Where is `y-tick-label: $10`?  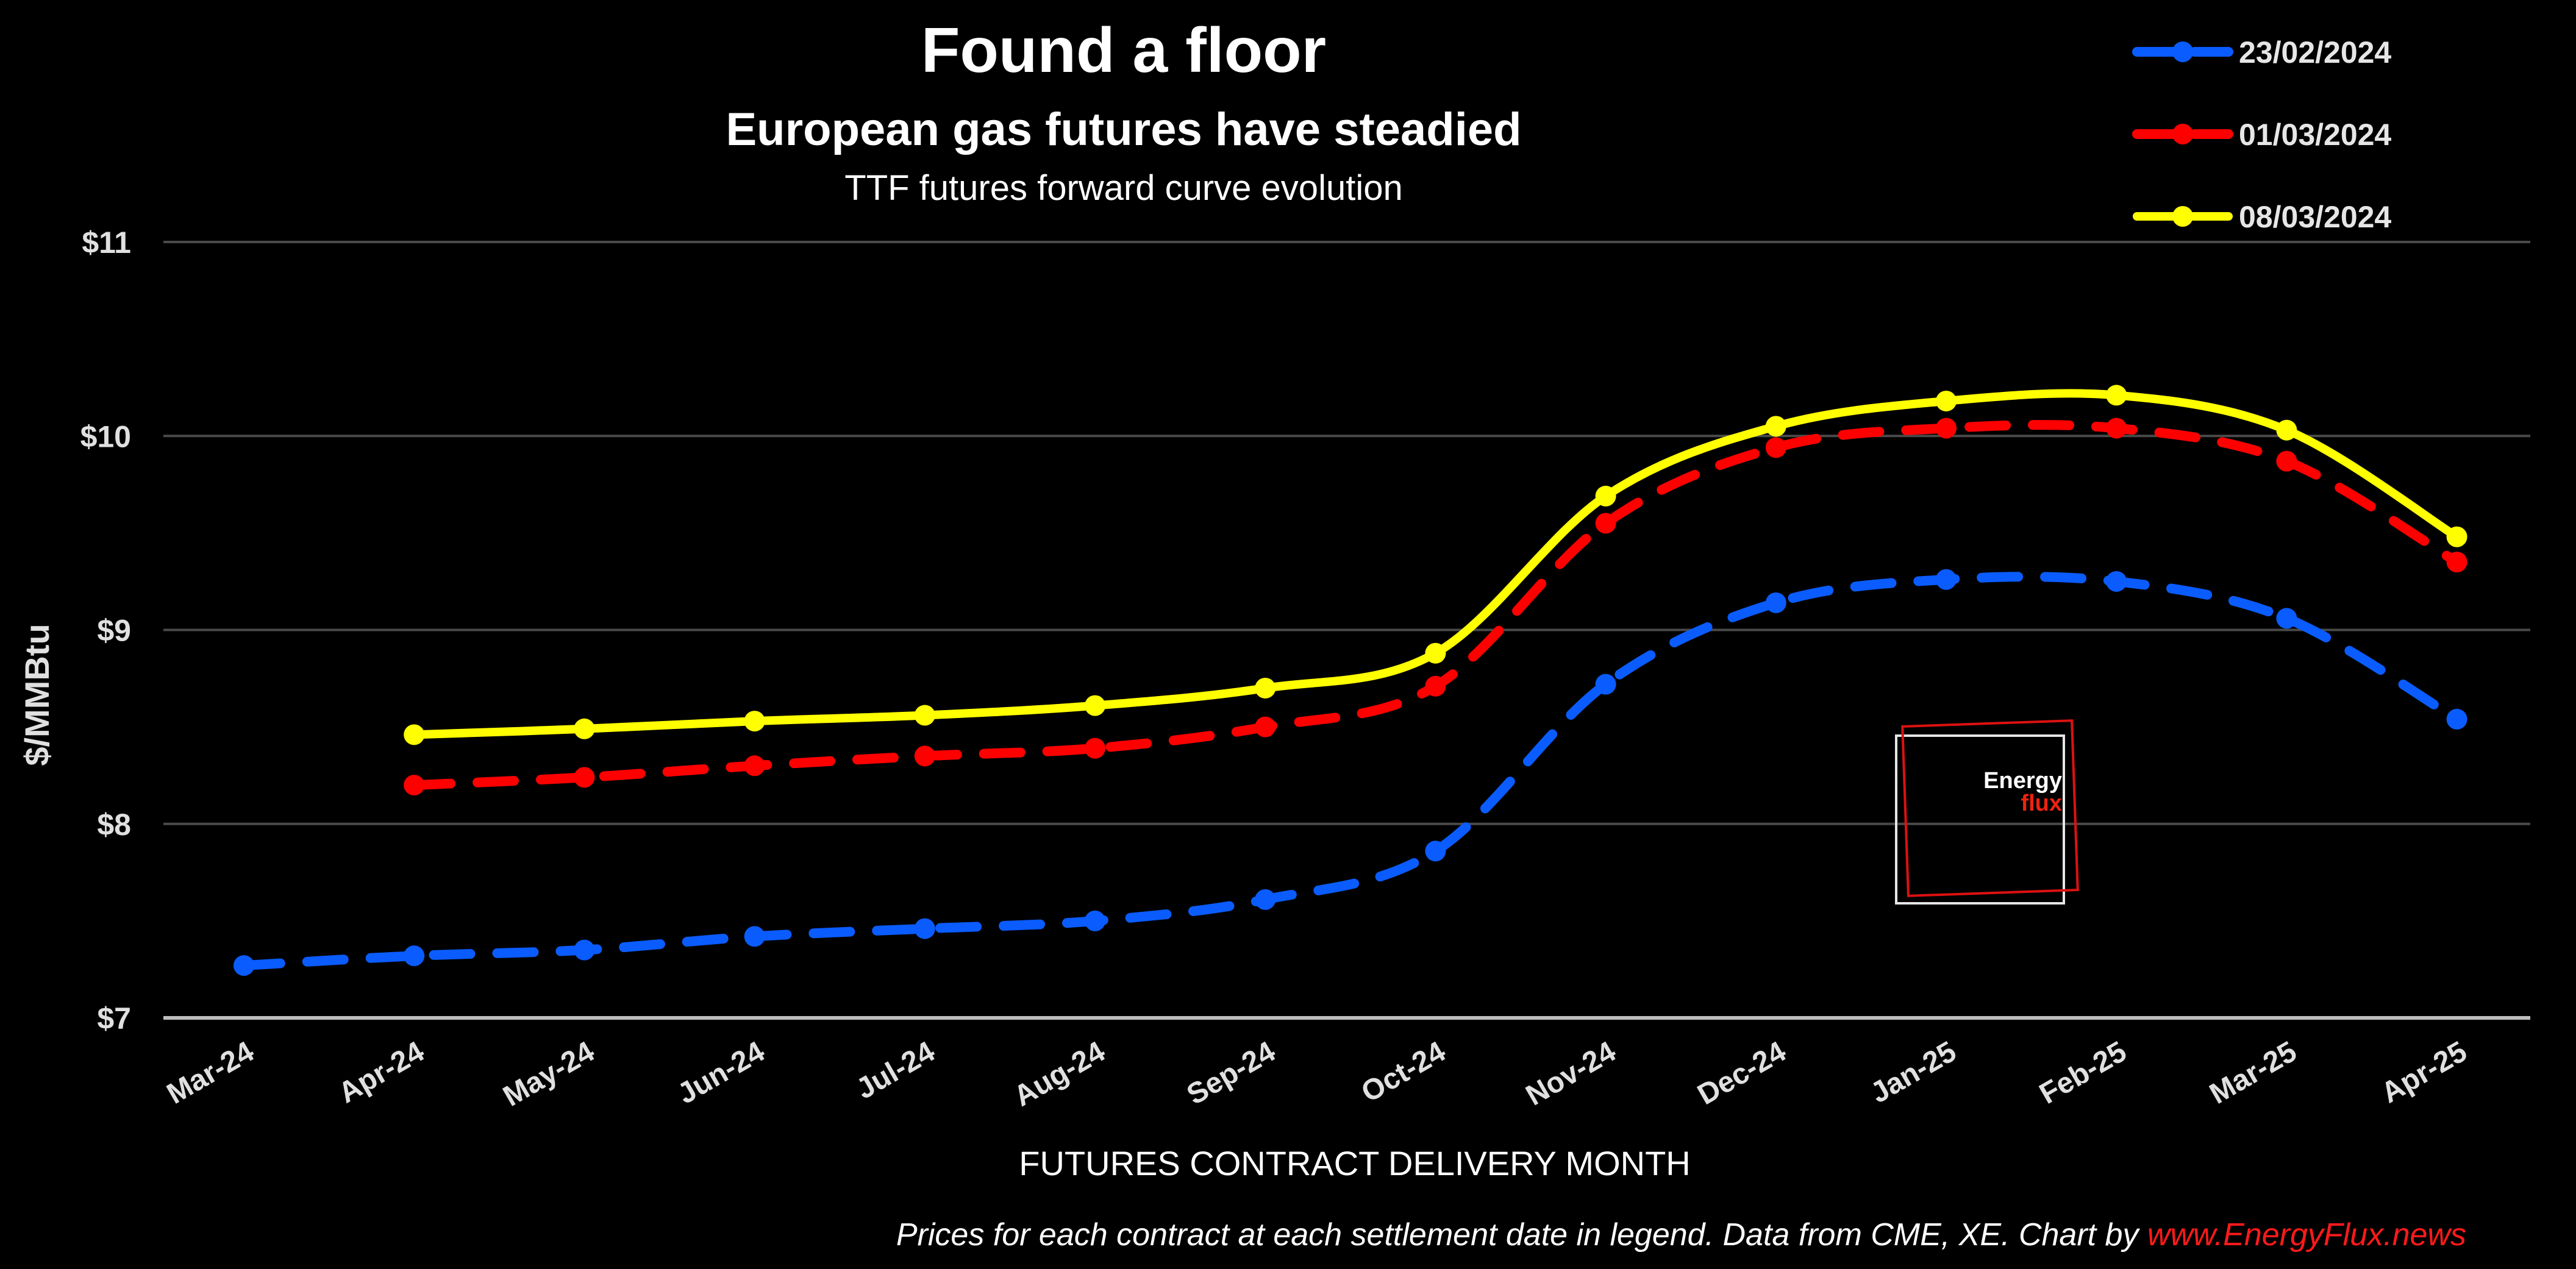
y-tick-label: $10 is located at coordinates (106, 436).